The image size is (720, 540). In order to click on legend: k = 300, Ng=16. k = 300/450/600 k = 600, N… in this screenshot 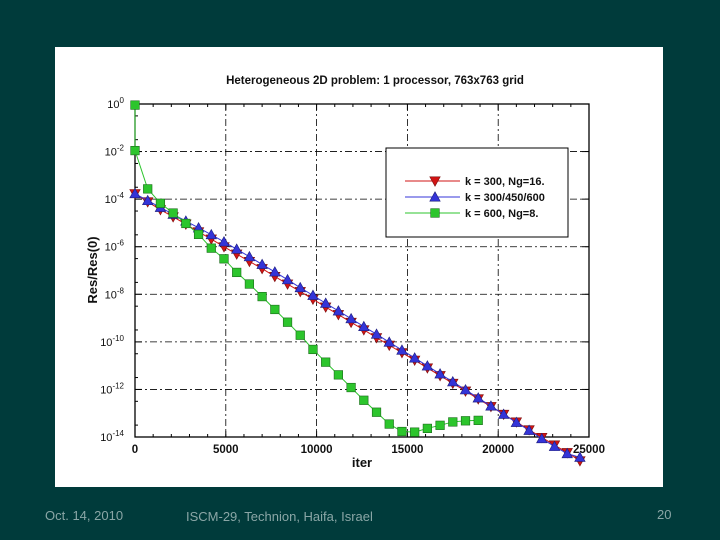, I will do `click(477, 192)`.